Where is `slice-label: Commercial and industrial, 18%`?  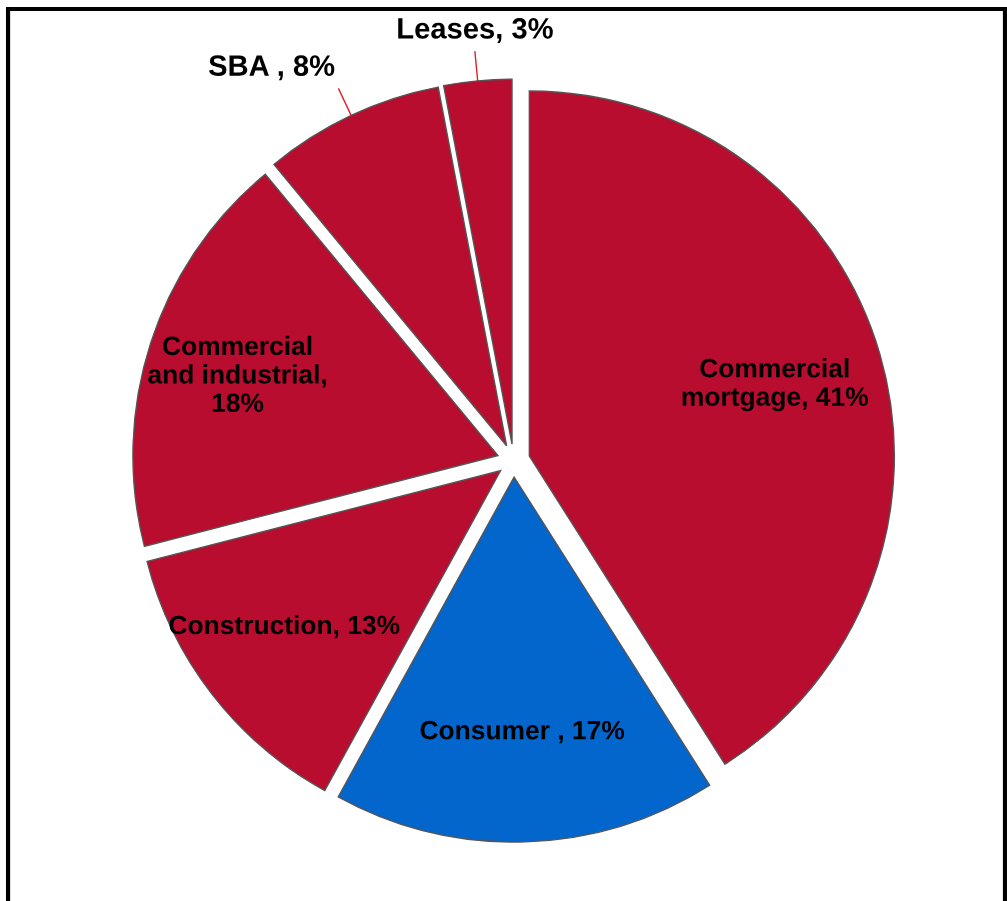 slice-label: Commercial and industrial, 18% is located at coordinates (237, 374).